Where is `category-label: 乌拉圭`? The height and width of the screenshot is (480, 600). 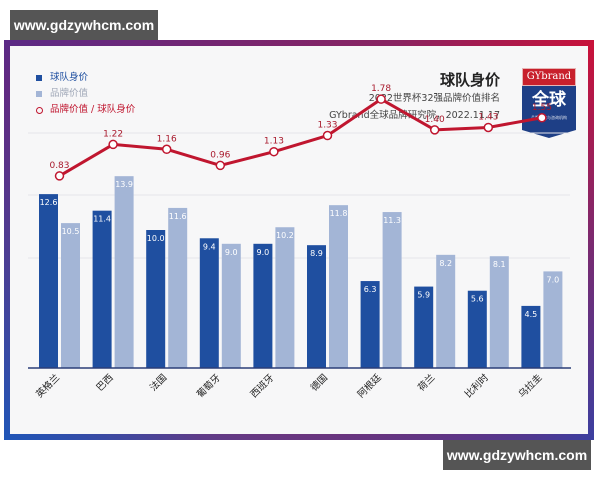
category-label: 乌拉圭 is located at coordinates (530, 386).